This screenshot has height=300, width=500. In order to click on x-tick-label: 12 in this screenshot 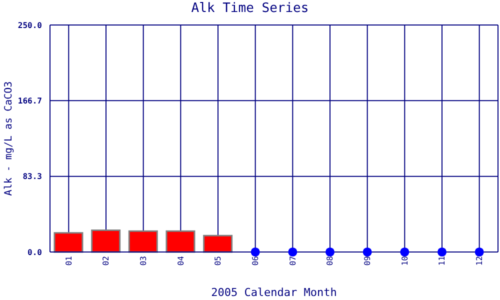, I will do `click(479, 261)`.